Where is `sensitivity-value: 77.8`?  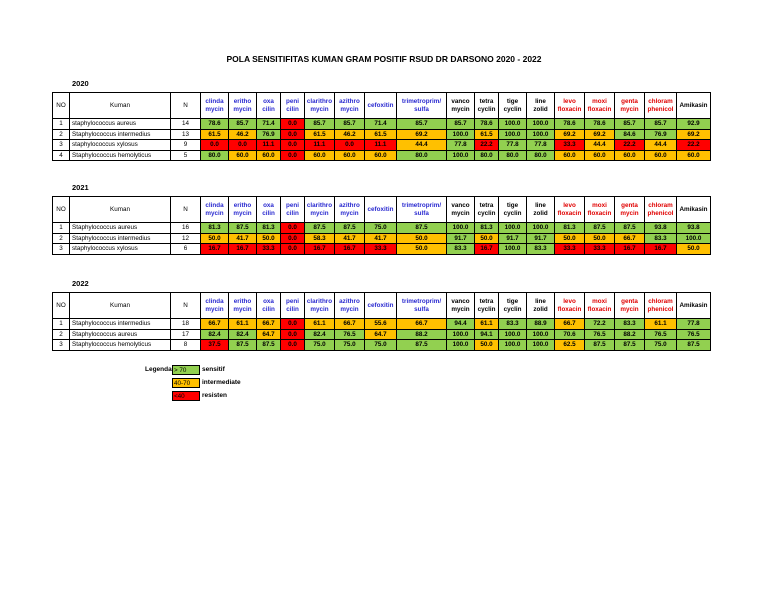
sensitivity-value: 77.8 is located at coordinates (693, 324).